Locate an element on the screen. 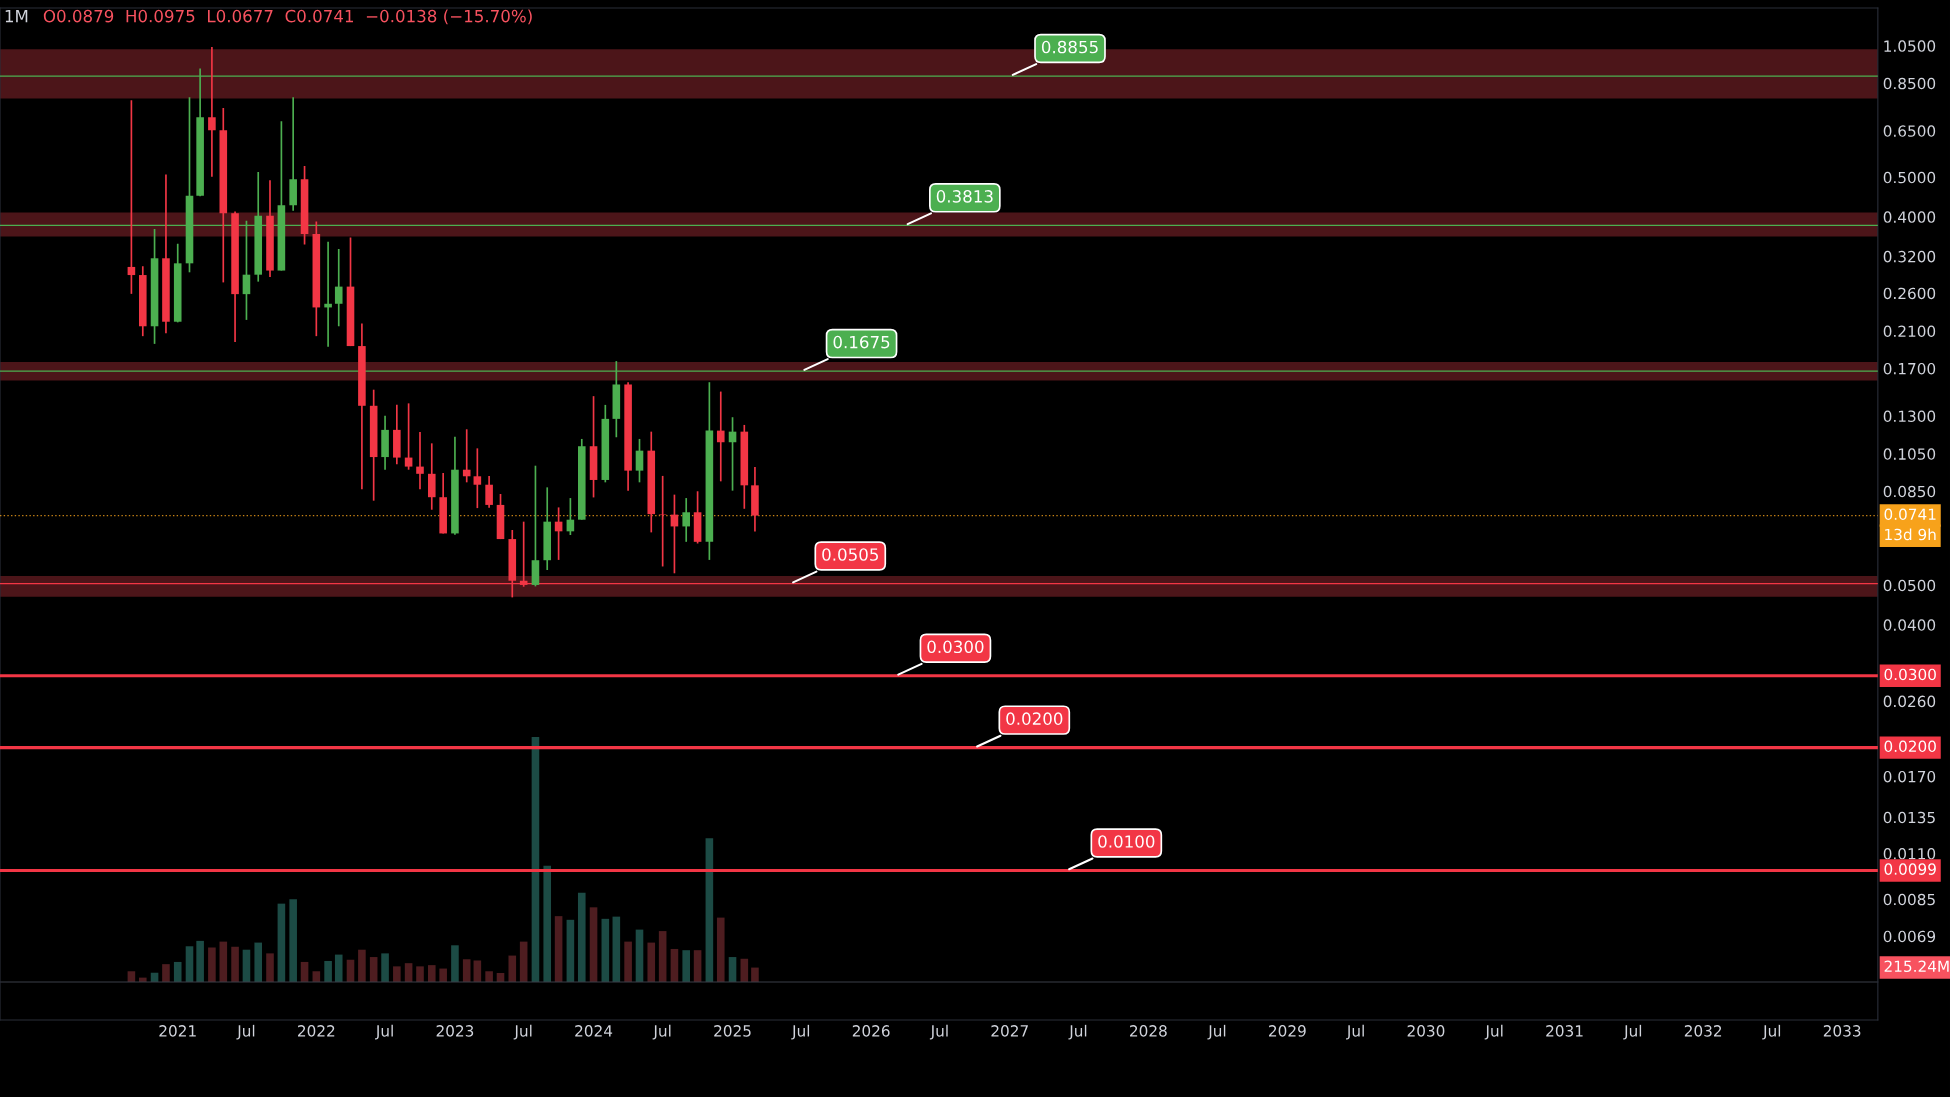 The height and width of the screenshot is (1097, 1950). y-tick-label: 0.3200 is located at coordinates (1909, 256).